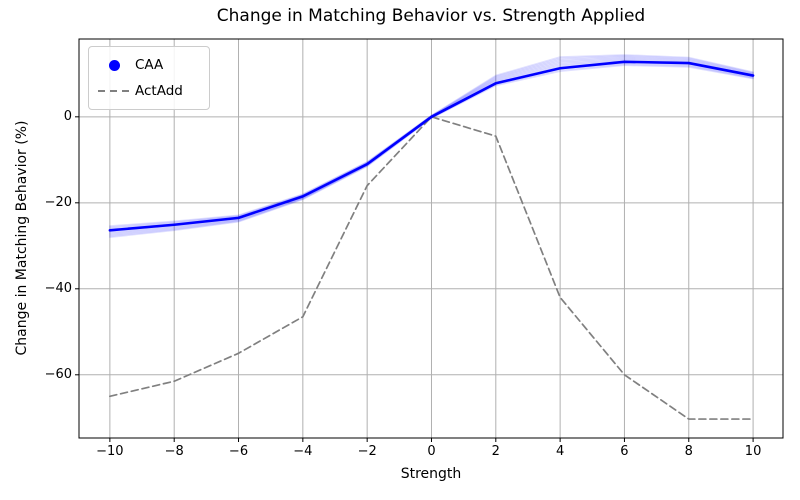 The image size is (800, 500). I want to click on x-tick-label: 10, so click(753, 451).